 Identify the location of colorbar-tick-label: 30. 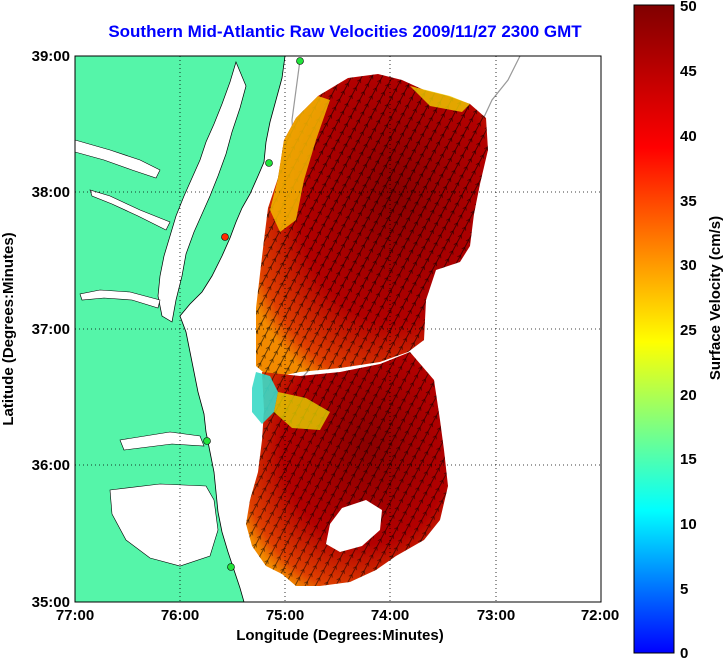
(688, 265).